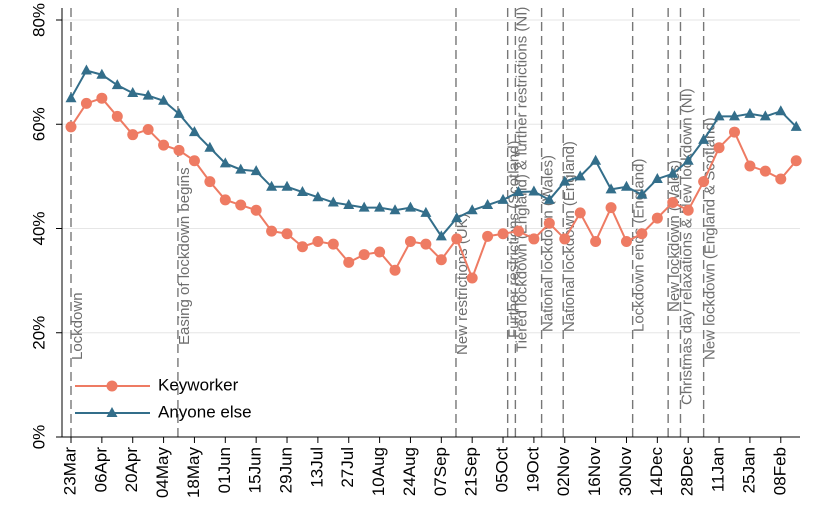 The image size is (818, 520). Describe the element at coordinates (162, 473) in the screenshot. I see `x-tick-label: 04May` at that location.